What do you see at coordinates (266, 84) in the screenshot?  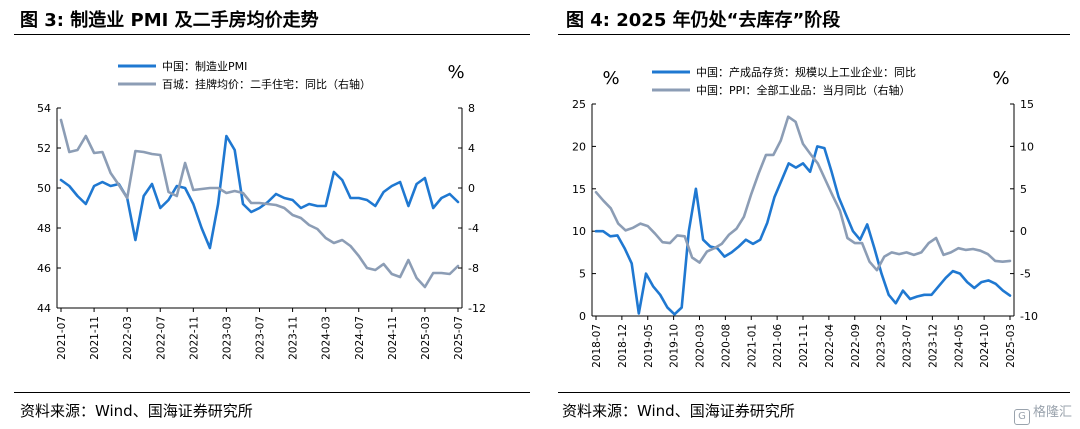 I see `legend-label-2: 百城：挂牌均价：二手住宅：同比（右轴）` at bounding box center [266, 84].